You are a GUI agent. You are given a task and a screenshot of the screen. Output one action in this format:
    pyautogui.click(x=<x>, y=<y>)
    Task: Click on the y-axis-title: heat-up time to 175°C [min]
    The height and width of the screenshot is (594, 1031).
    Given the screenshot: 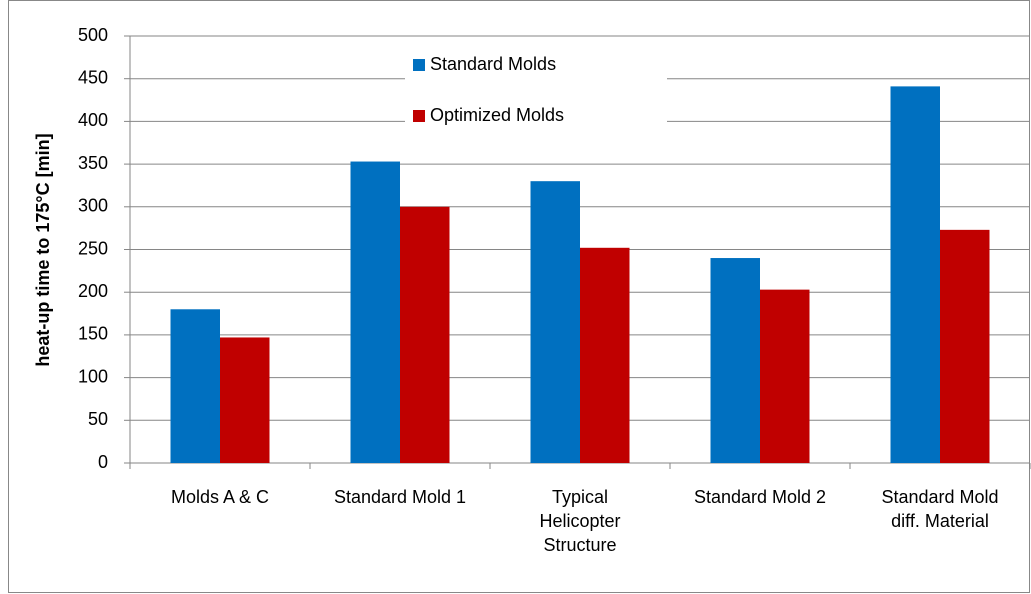 What is the action you would take?
    pyautogui.click(x=43, y=249)
    